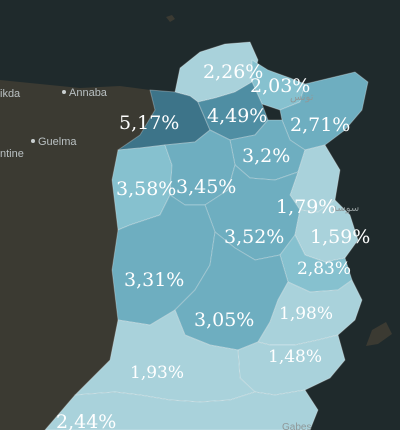 Image resolution: width=400 pixels, height=430 pixels. Describe the element at coordinates (206, 187) in the screenshot. I see `label-siliana: 3,45%` at that location.